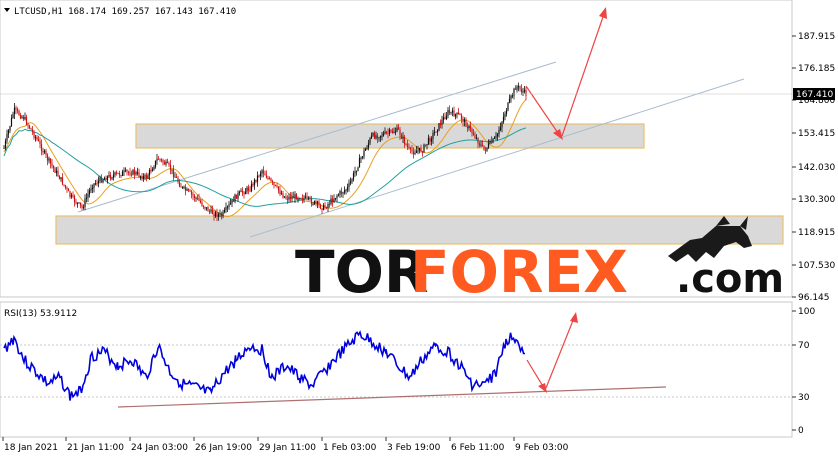 This screenshot has height=458, width=838. Describe the element at coordinates (730, 279) in the screenshot. I see `logo-text-com: .com` at that location.